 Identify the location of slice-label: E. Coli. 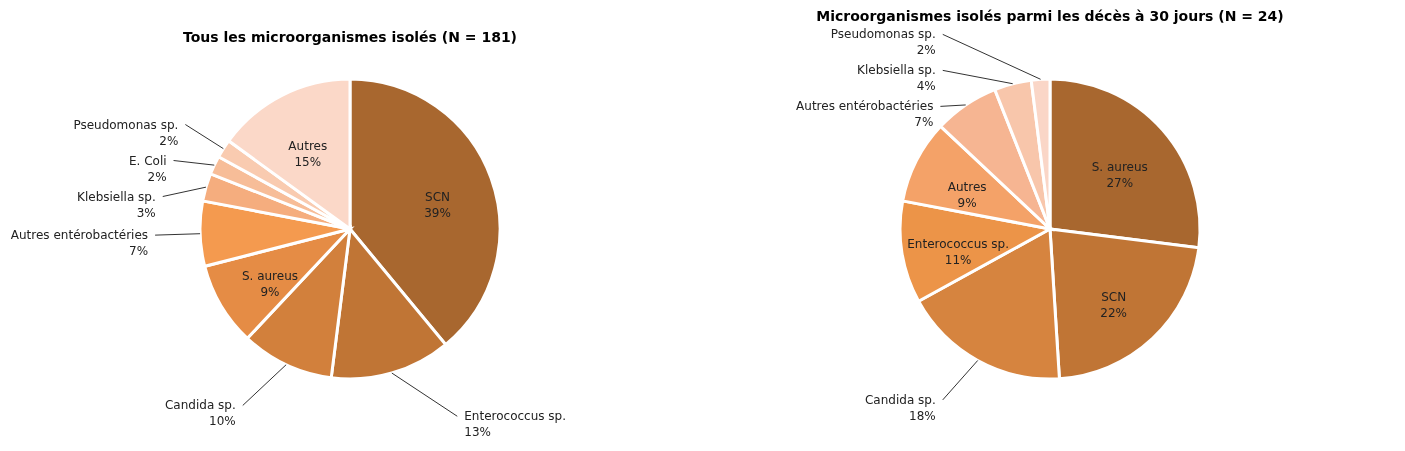
(147, 160).